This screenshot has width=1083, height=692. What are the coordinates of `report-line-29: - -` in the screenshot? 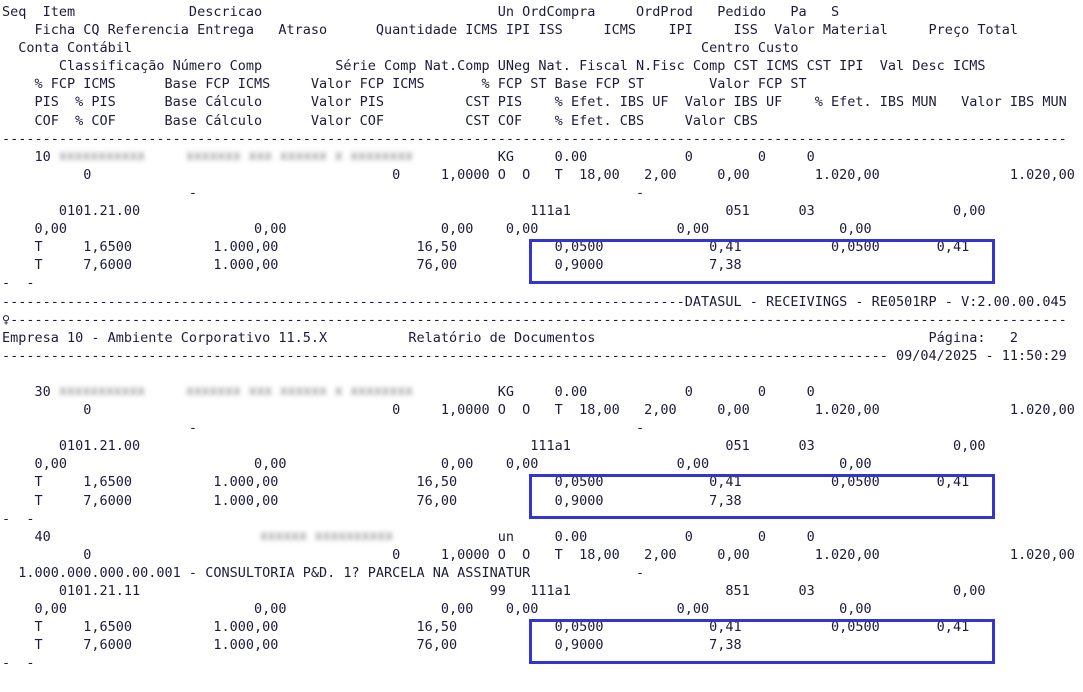 It's located at (18, 518).